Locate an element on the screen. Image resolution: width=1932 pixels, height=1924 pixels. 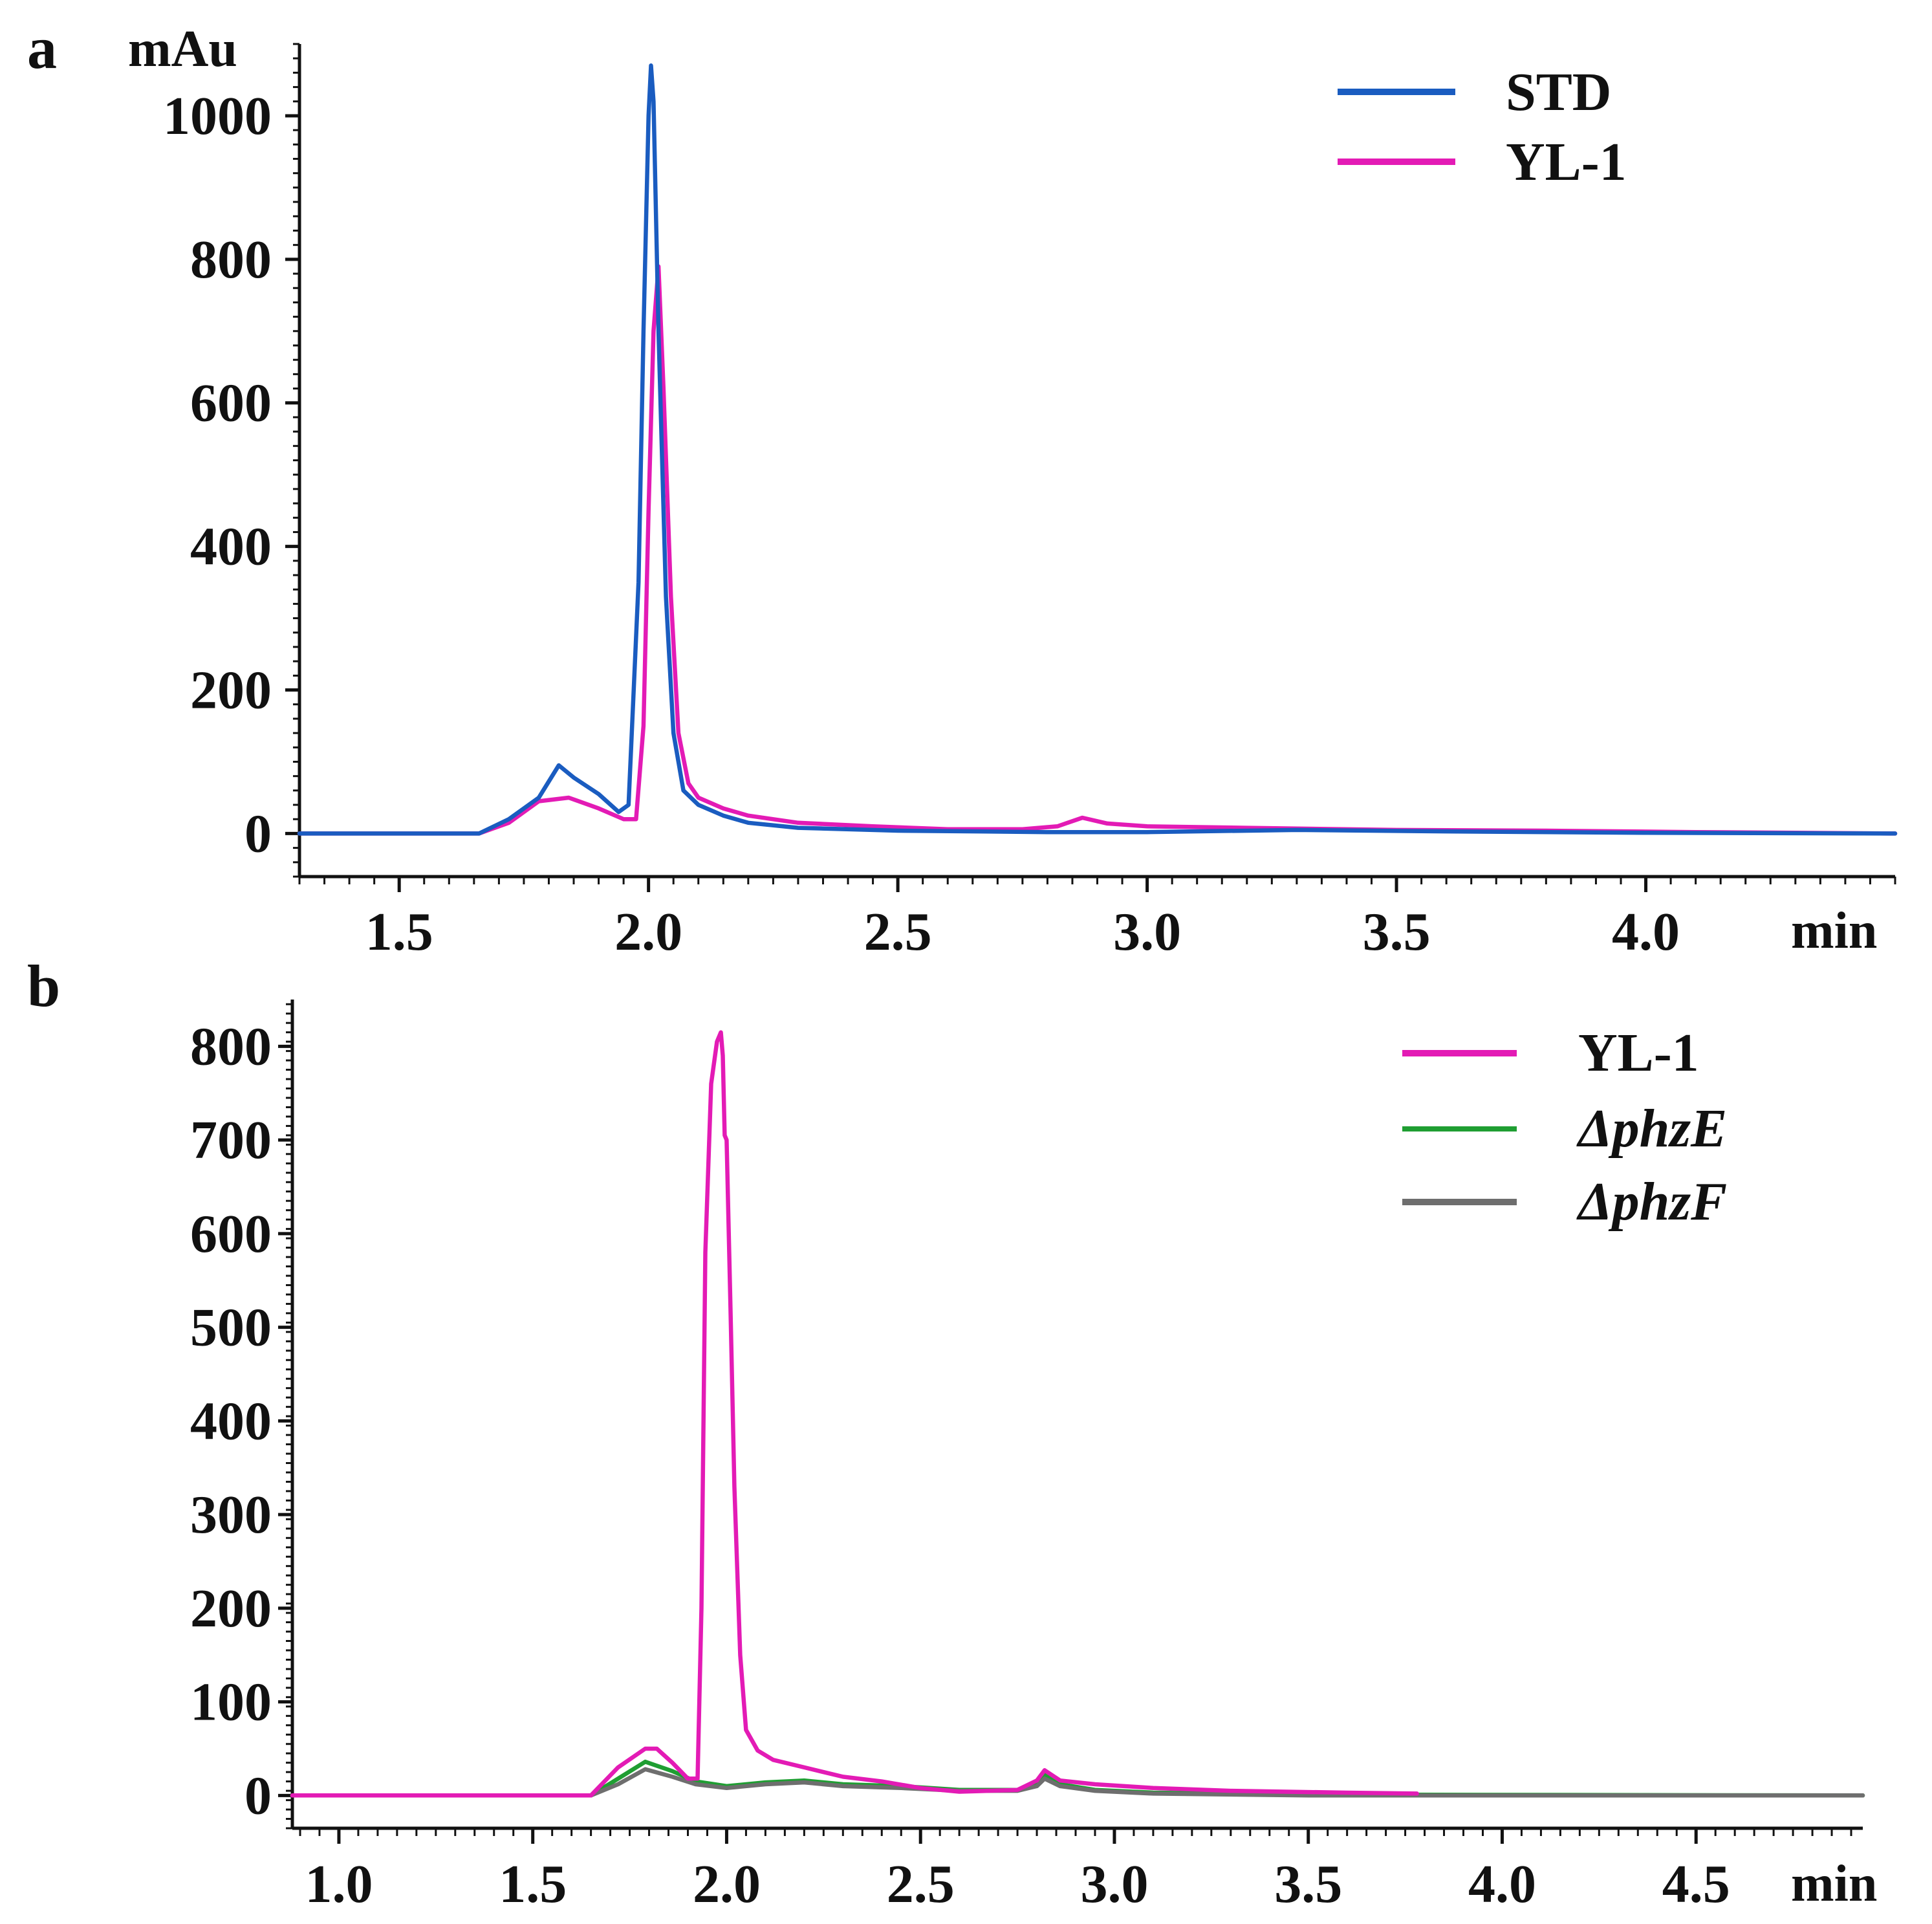
x-tick-label: 4.5 is located at coordinates (1696, 1884).